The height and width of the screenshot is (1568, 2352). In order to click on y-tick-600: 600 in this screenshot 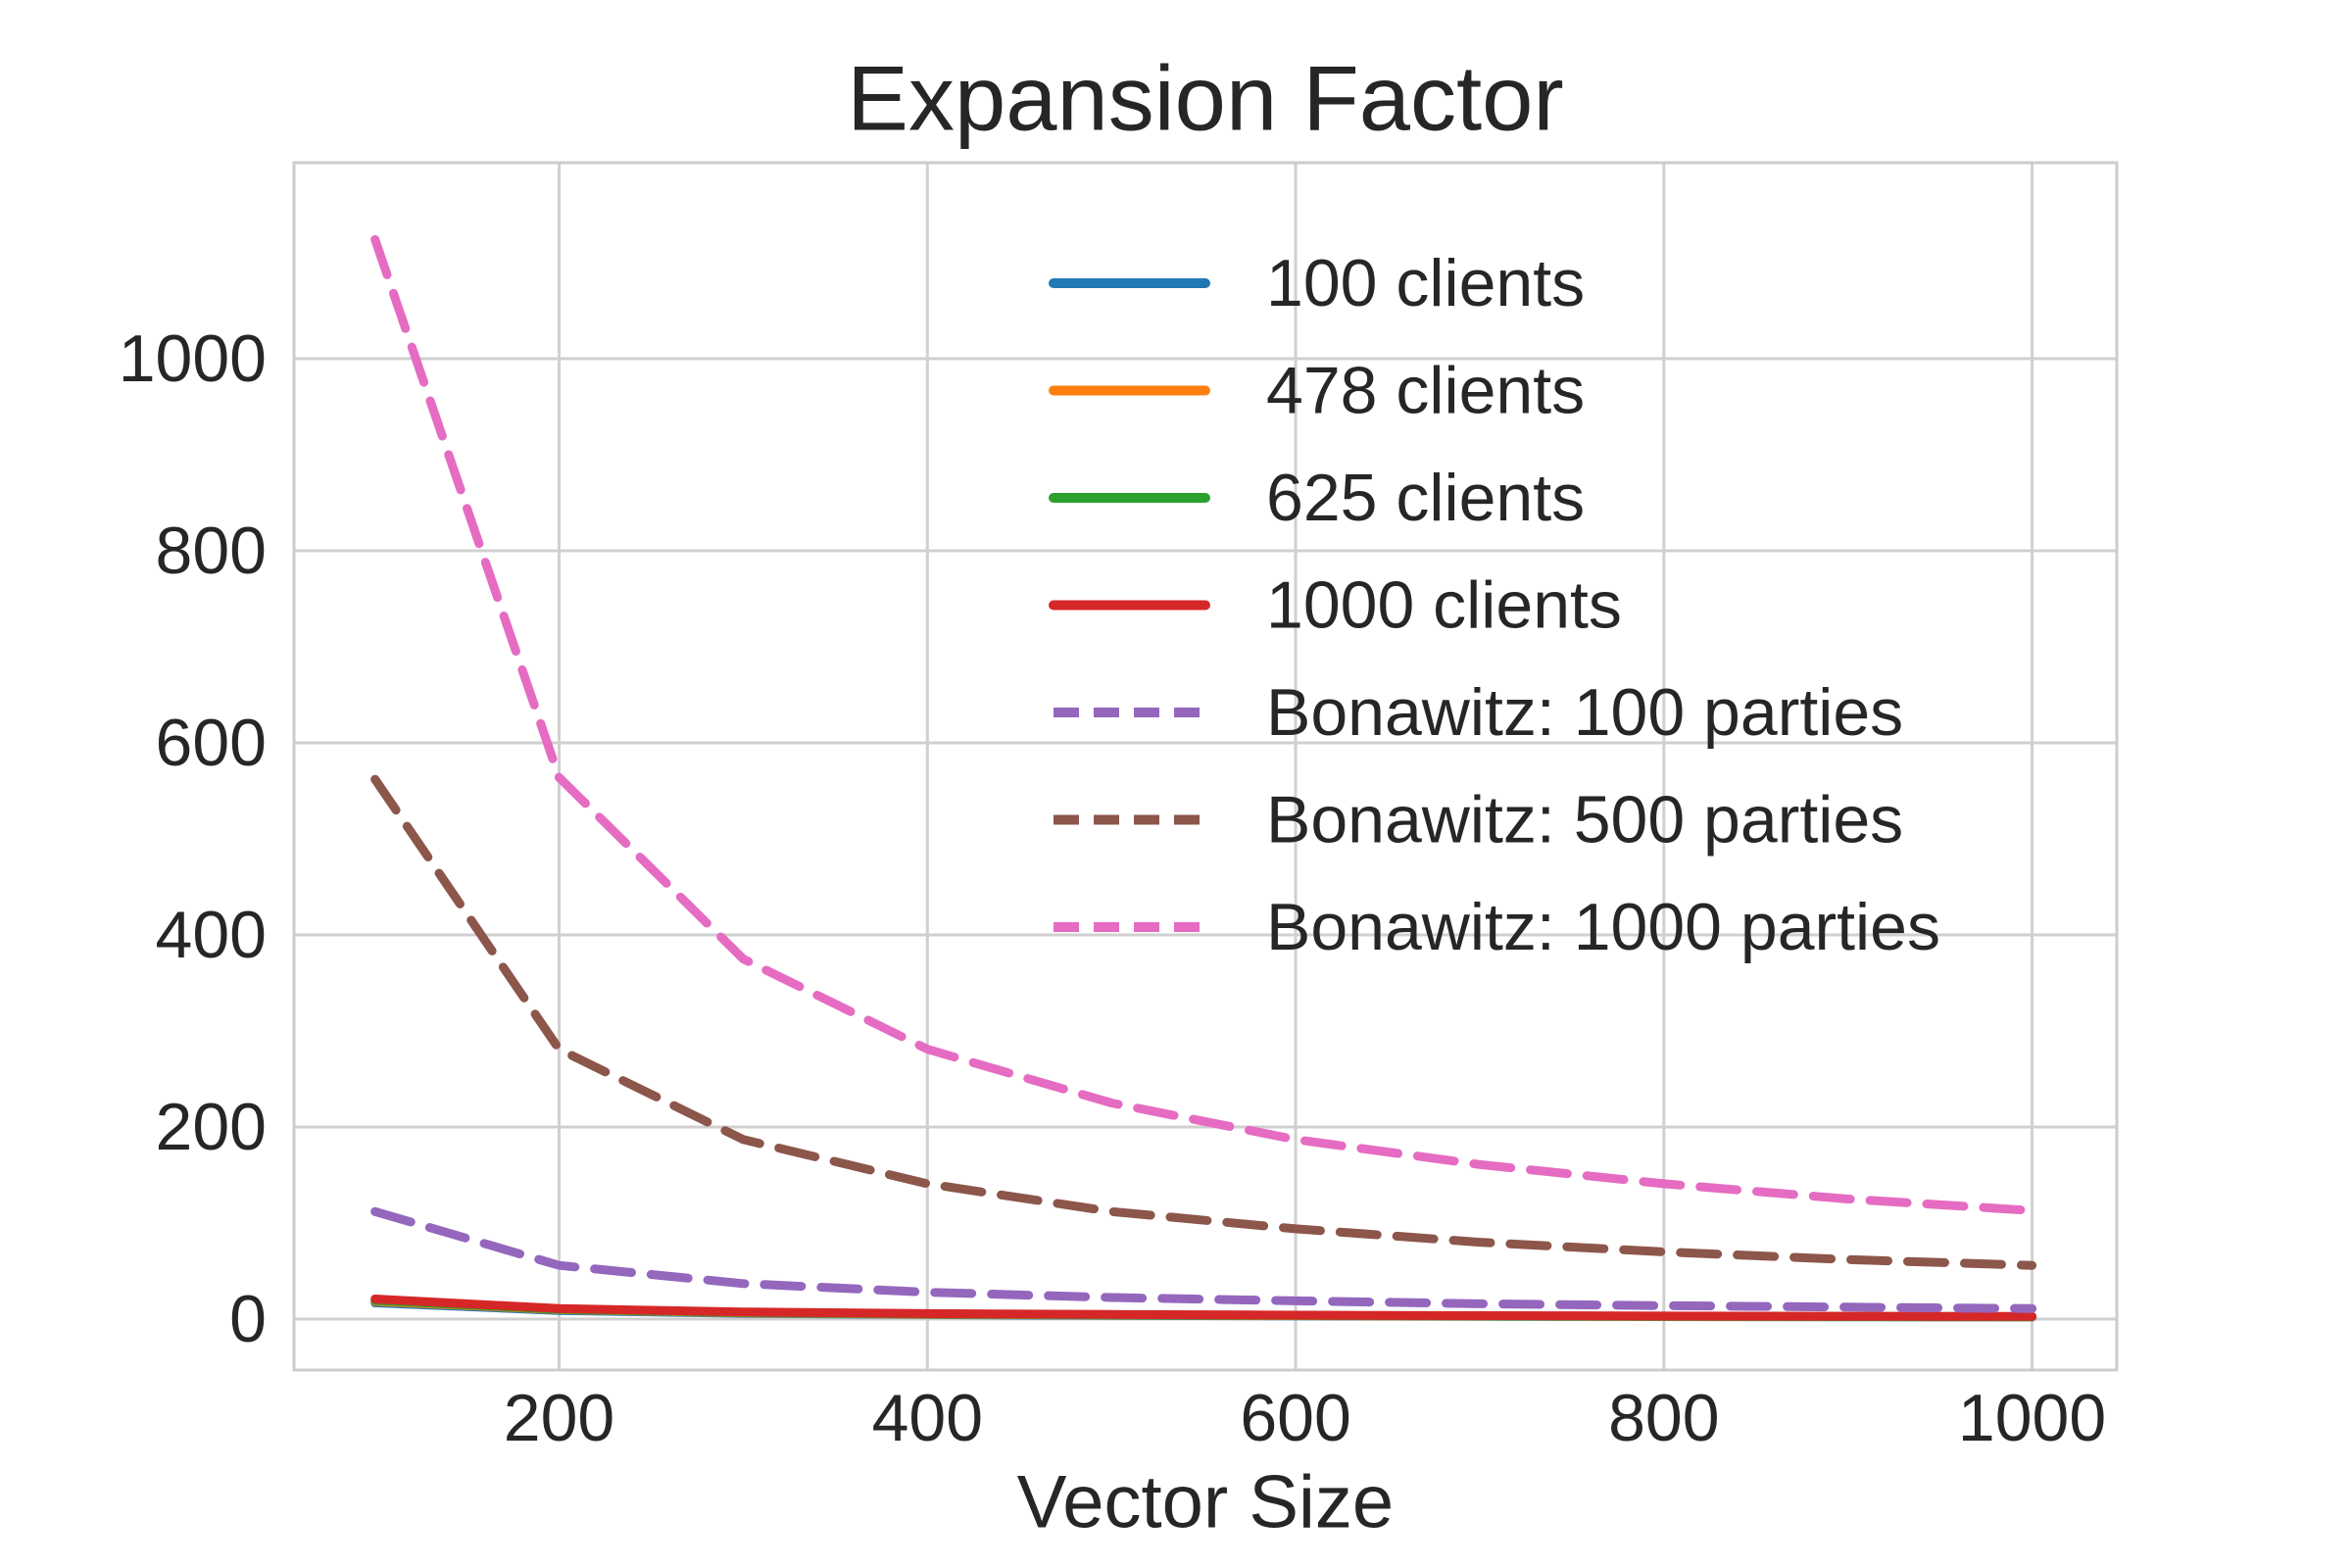, I will do `click(211, 743)`.